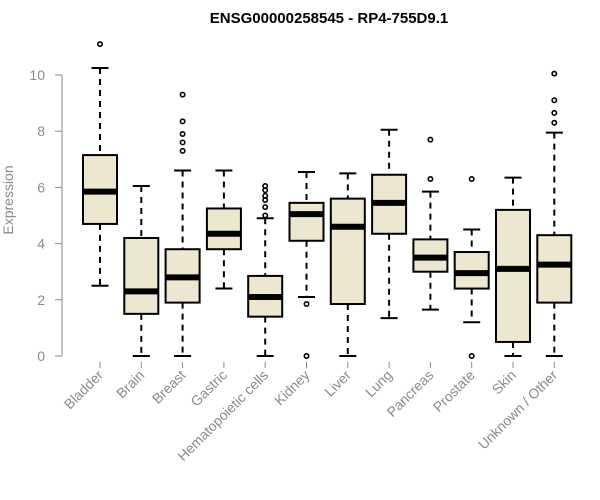 The height and width of the screenshot is (500, 600). I want to click on box-hematopoietic-cells, so click(265, 269).